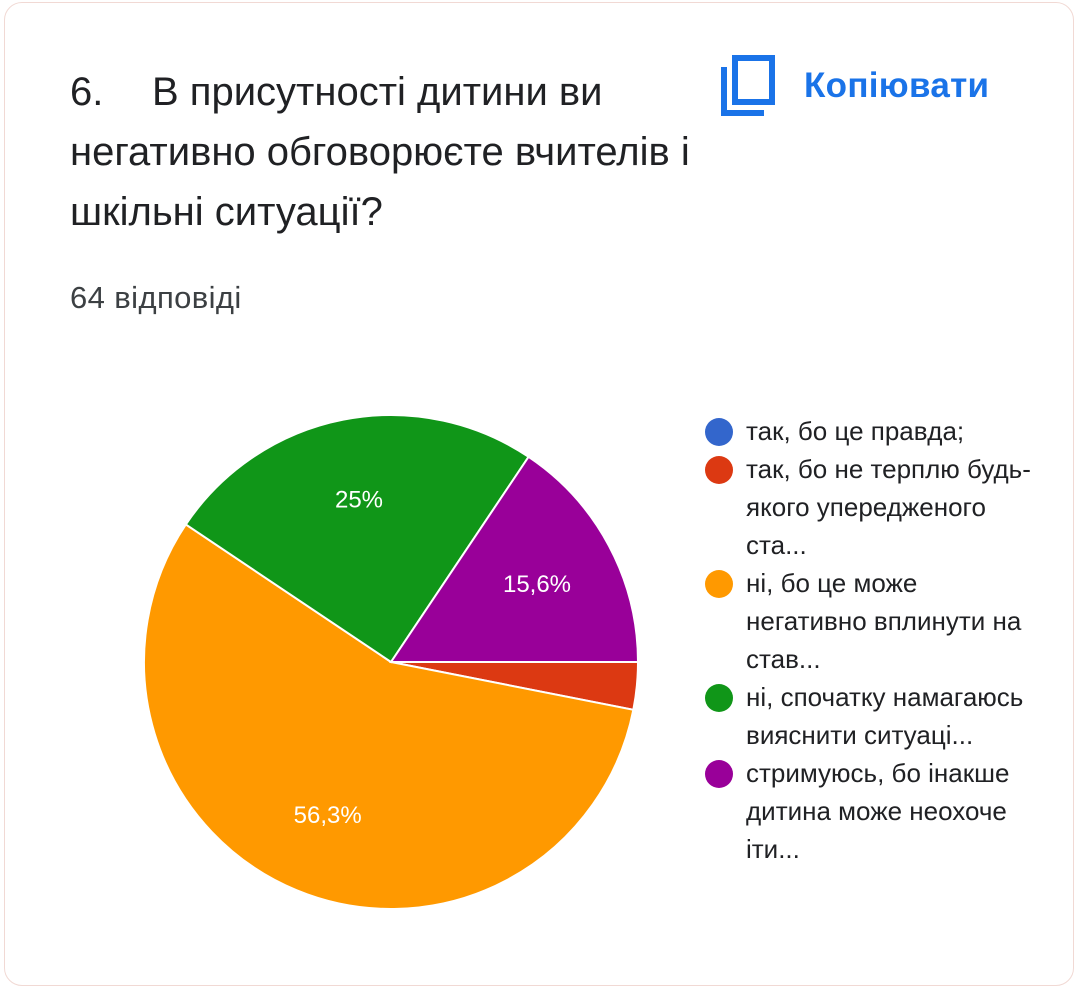  What do you see at coordinates (897, 85) in the screenshot?
I see `copy-button-label: Копіювати` at bounding box center [897, 85].